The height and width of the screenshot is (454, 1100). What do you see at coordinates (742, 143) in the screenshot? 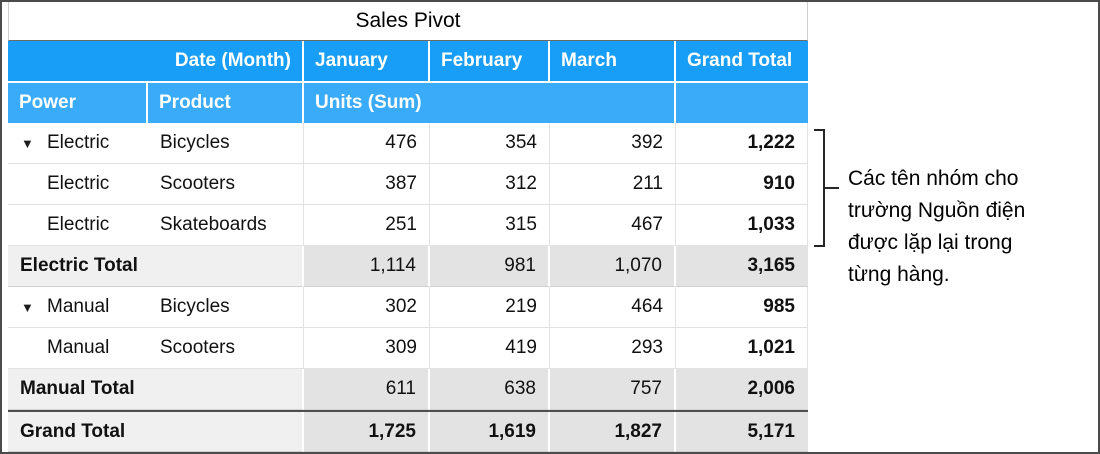
I see `total-cell: 1,222` at bounding box center [742, 143].